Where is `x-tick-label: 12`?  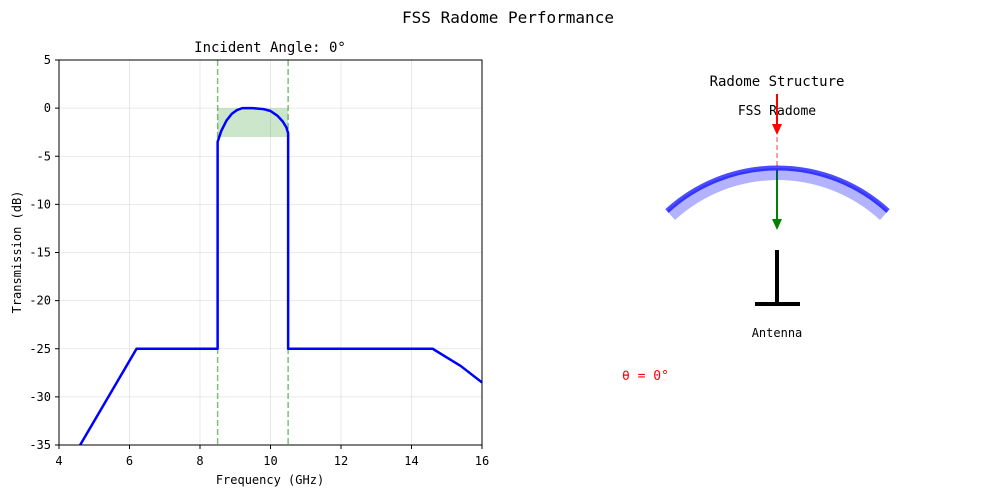
x-tick-label: 12 is located at coordinates (341, 461).